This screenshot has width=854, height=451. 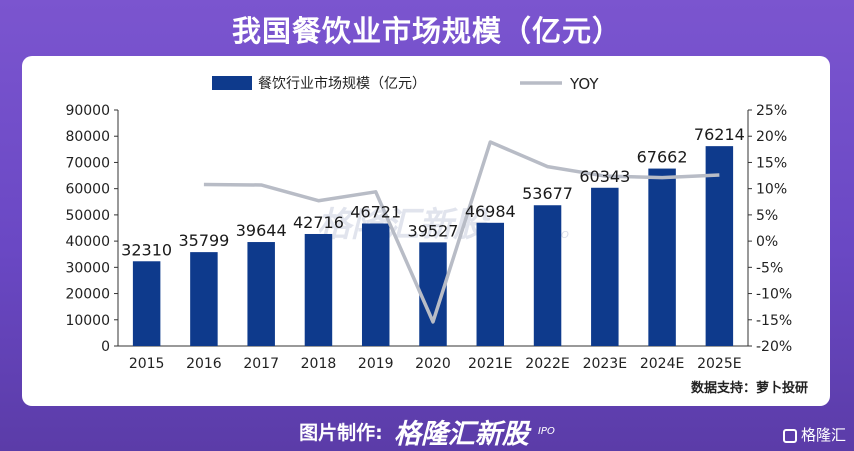 What do you see at coordinates (547, 364) in the screenshot?
I see `x-tick-label: 2022E` at bounding box center [547, 364].